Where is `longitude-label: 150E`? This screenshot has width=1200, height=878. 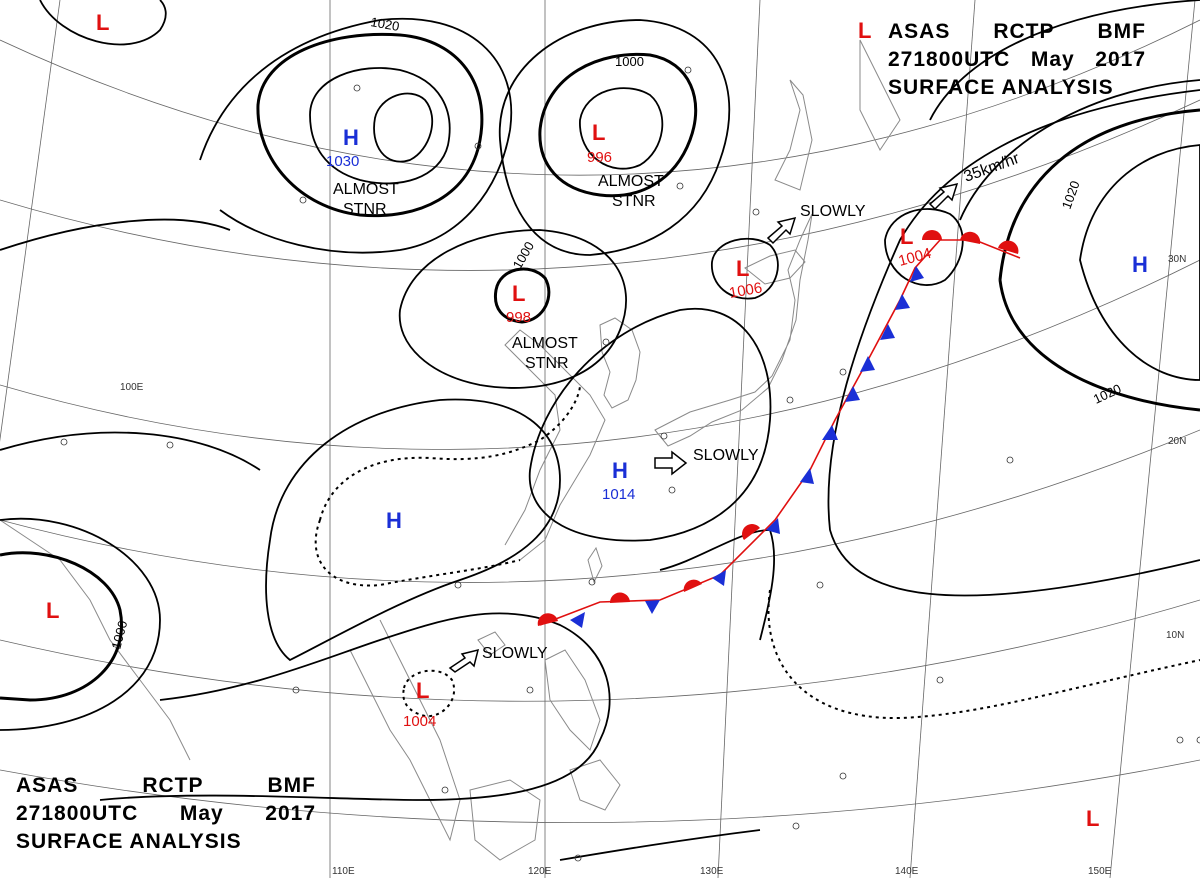 longitude-label: 150E is located at coordinates (1100, 871).